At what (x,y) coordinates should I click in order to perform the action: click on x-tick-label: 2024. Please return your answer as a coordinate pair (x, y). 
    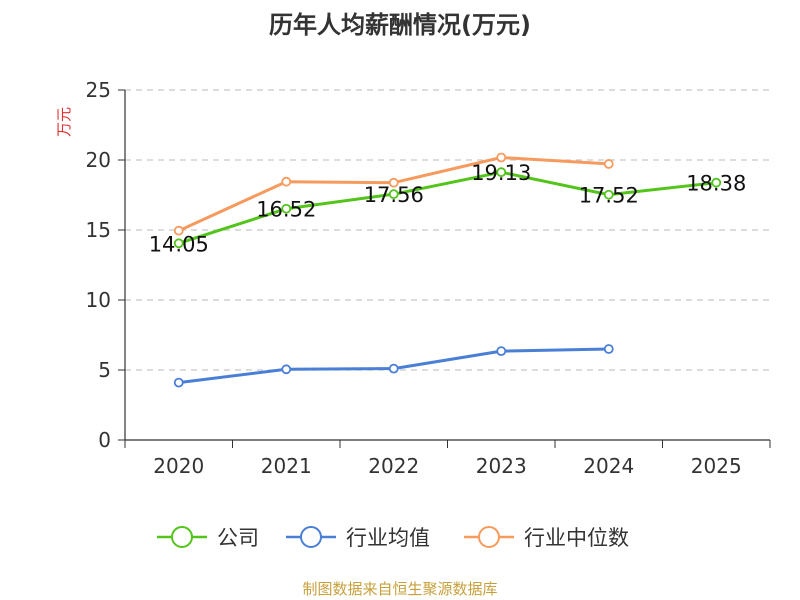
    Looking at the image, I should click on (608, 466).